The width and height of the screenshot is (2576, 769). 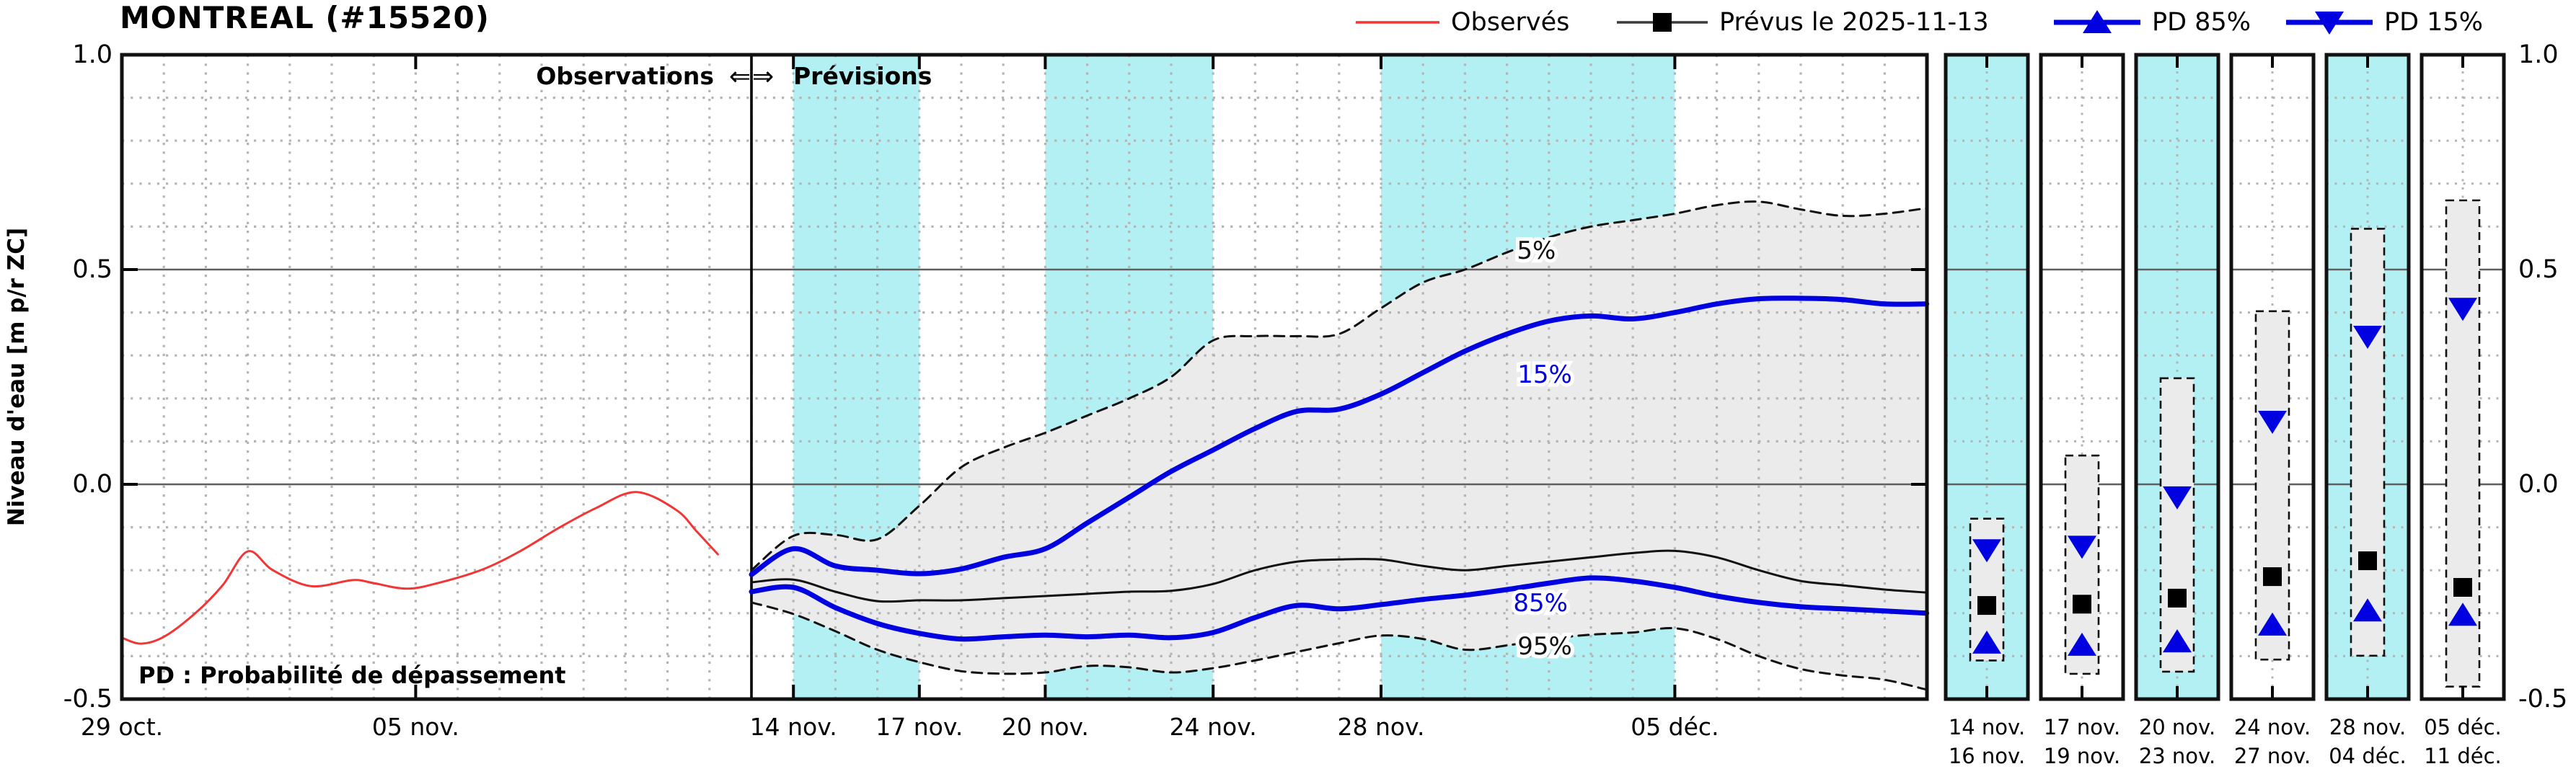 I want to click on x-tick-label: 05 déc., so click(x=1675, y=727).